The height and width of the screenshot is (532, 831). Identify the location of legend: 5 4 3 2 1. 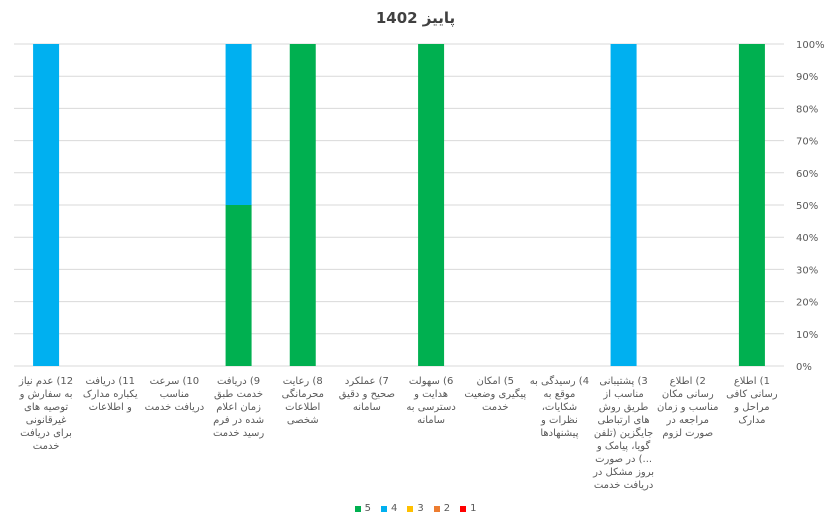
(415, 508).